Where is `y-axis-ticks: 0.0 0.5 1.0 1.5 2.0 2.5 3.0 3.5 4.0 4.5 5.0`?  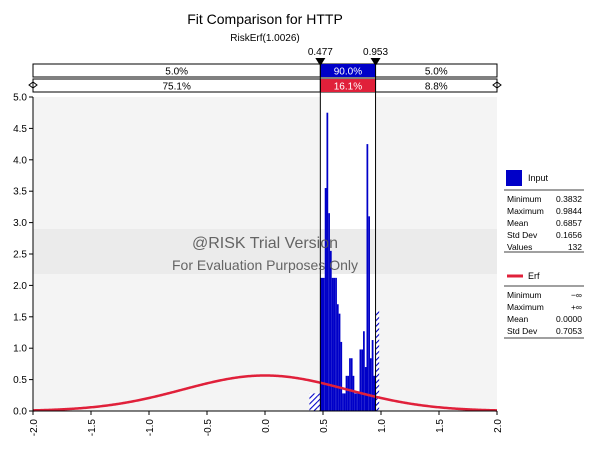
y-axis-ticks: 0.0 0.5 1.0 1.5 2.0 2.5 3.0 3.5 4.0 4.5 5.0 is located at coordinates (23, 255).